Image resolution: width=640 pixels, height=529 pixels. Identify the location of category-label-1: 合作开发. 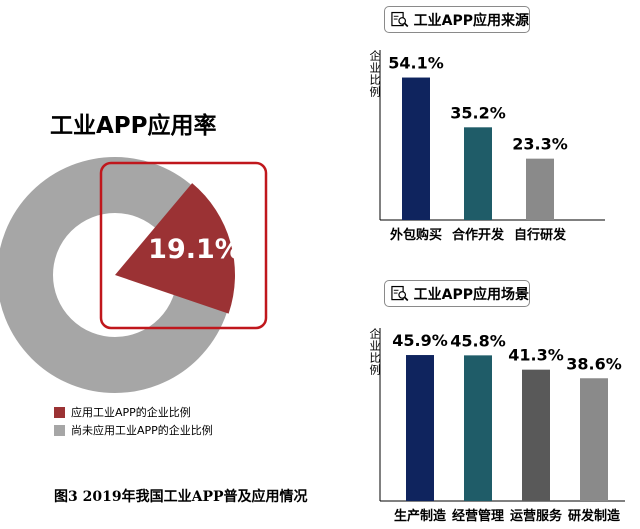
(478, 235).